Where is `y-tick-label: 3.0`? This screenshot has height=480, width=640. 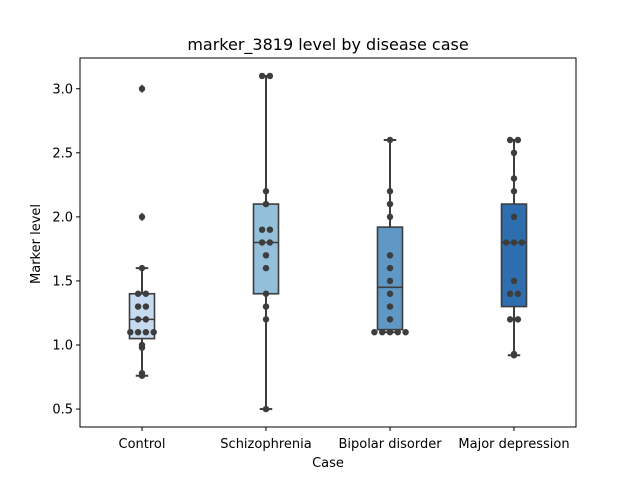 y-tick-label: 3.0 is located at coordinates (62, 89).